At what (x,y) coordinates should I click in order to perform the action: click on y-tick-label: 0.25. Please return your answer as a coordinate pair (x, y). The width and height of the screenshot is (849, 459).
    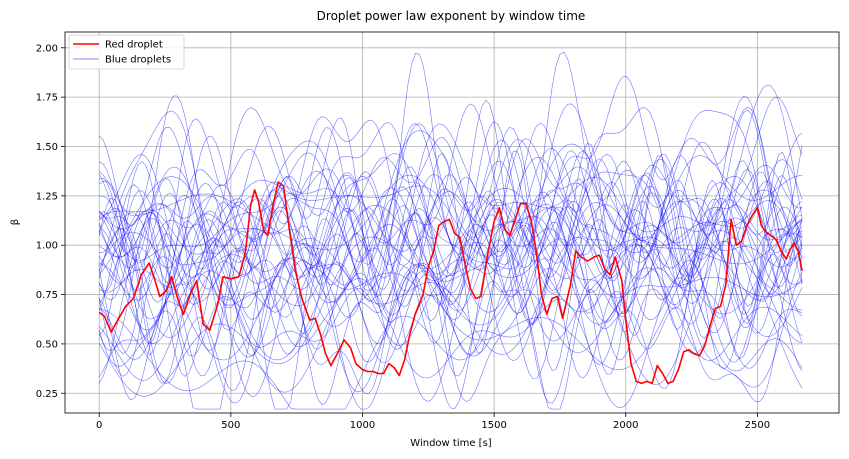
    Looking at the image, I should click on (47, 394).